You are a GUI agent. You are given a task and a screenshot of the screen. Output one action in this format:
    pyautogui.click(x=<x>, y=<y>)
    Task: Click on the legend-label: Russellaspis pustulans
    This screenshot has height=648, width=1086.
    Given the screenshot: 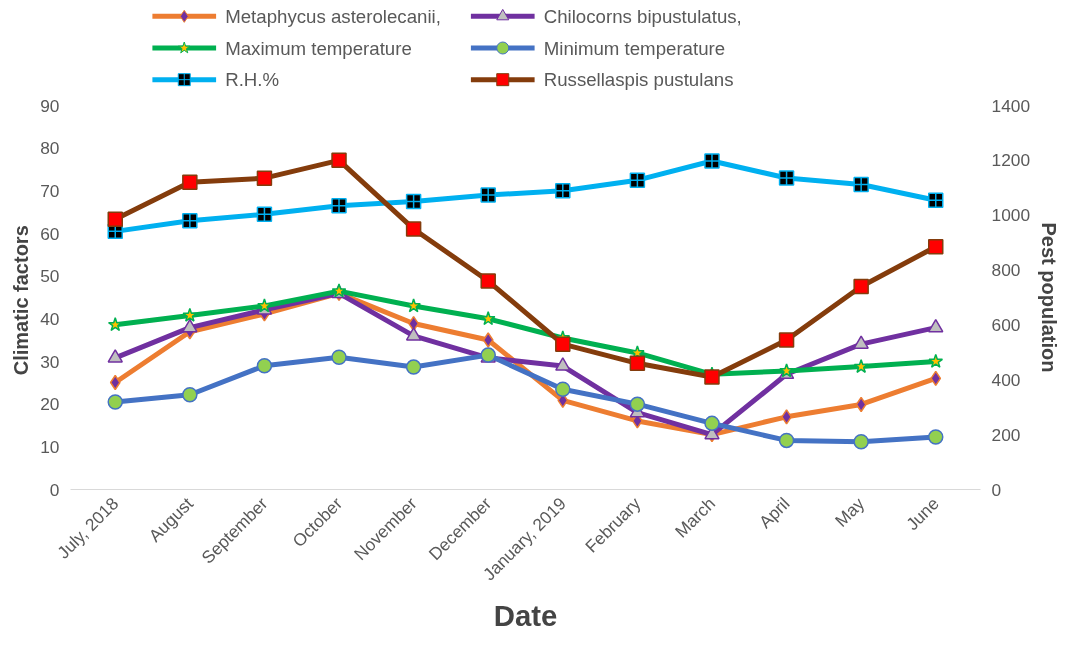 What is the action you would take?
    pyautogui.click(x=638, y=80)
    